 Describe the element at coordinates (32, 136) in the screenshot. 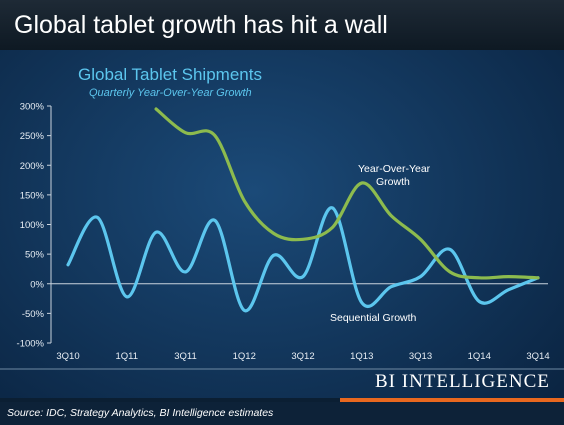

I see `y-tick-label: 250%` at that location.